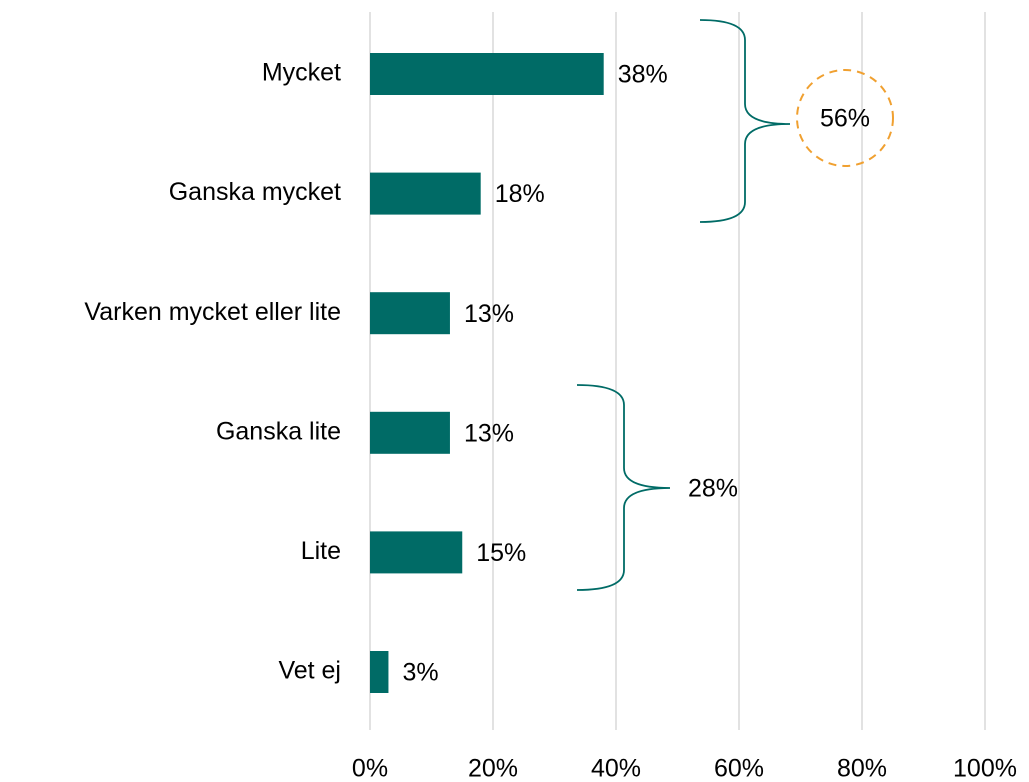 The height and width of the screenshot is (782, 1029). Describe the element at coordinates (501, 553) in the screenshot. I see `data-label: 15%` at that location.